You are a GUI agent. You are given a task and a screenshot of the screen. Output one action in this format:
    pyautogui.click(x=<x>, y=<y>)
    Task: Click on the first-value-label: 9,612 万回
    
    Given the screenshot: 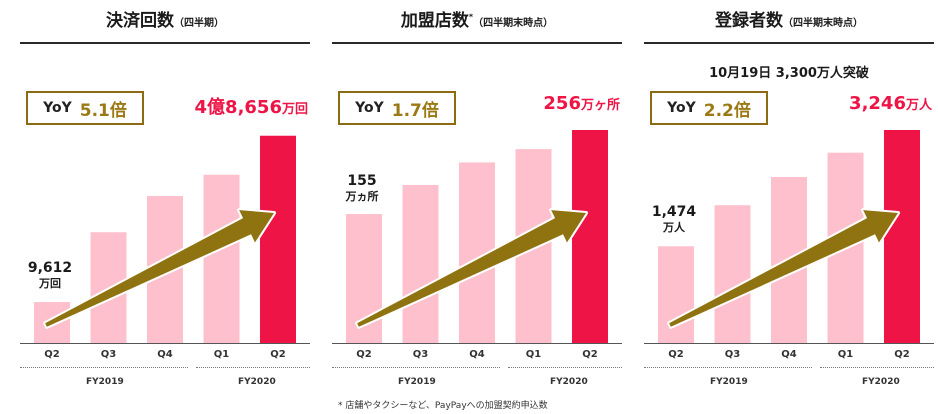 What is the action you would take?
    pyautogui.click(x=50, y=275)
    